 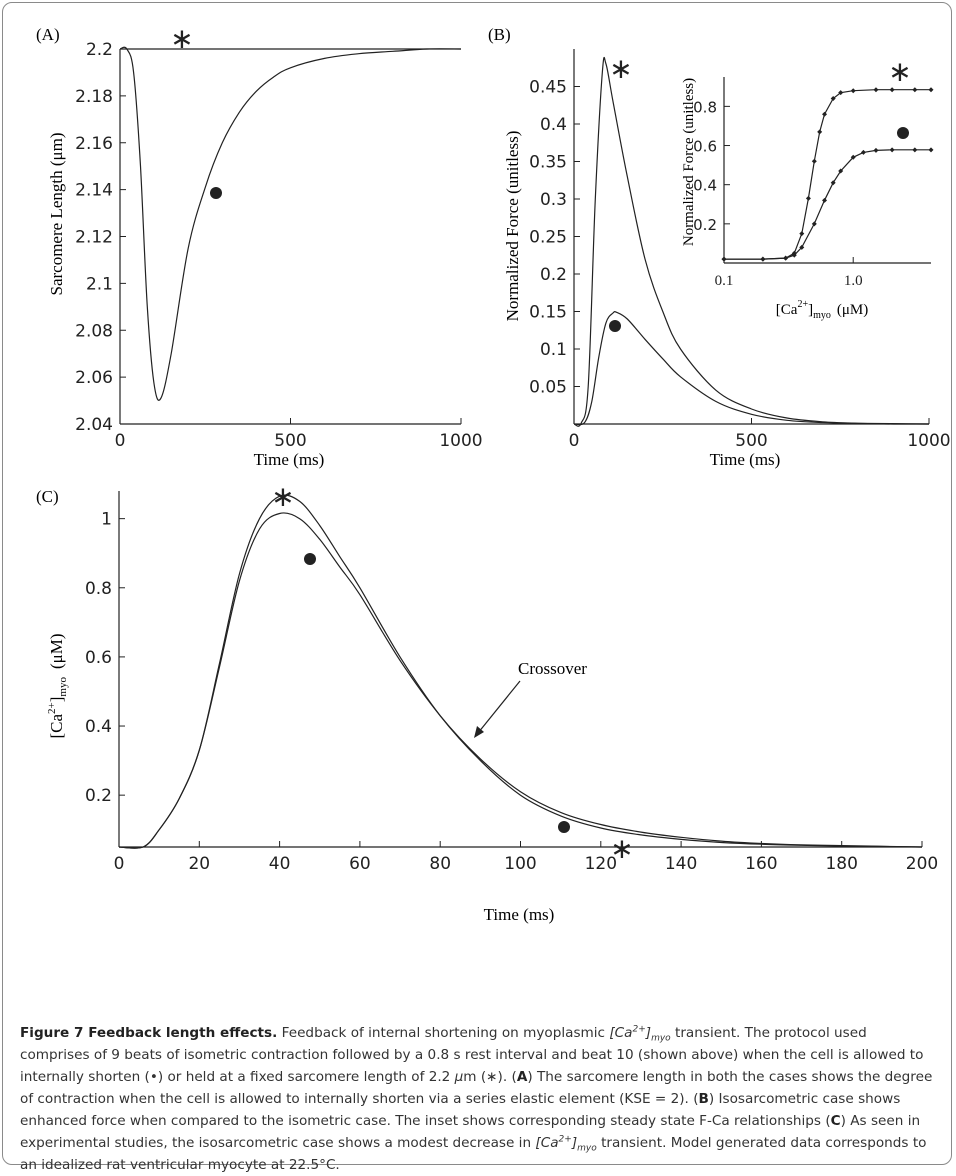 I want to click on panel-a-xtick-label-2: 1000, so click(x=460, y=441).